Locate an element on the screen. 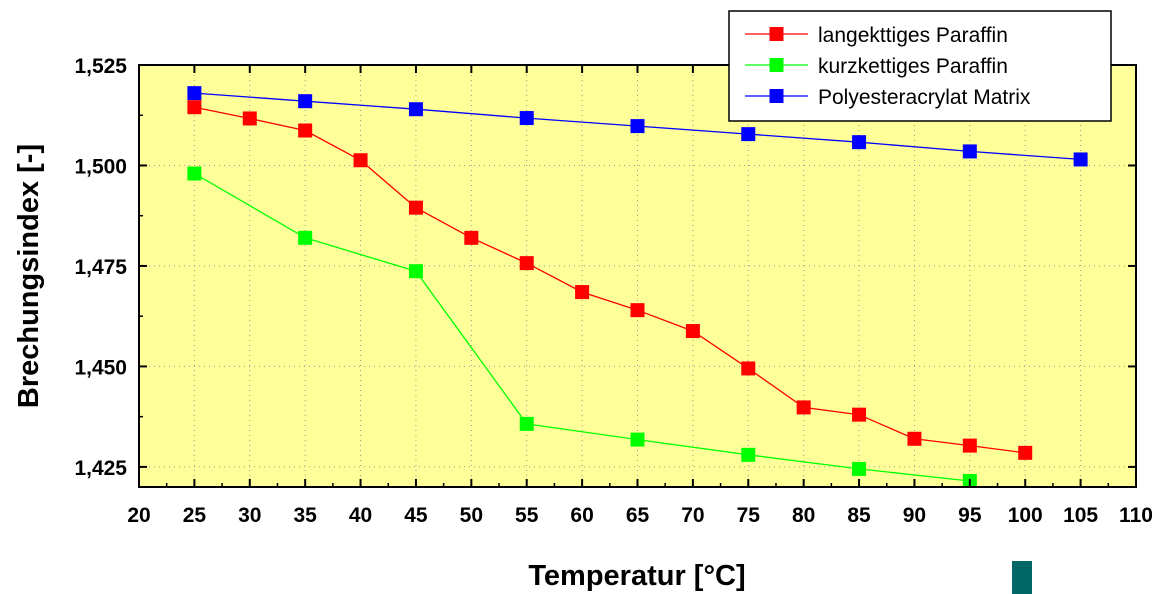  y-tick-label: 1,475 is located at coordinates (100, 267).